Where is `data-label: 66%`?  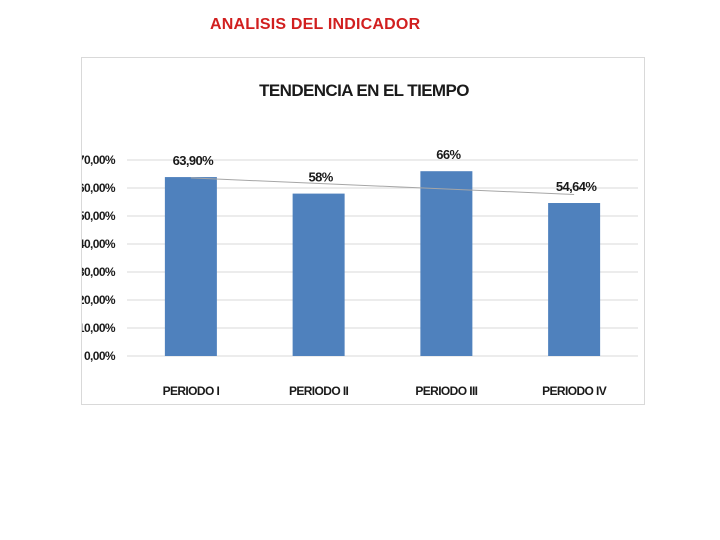
data-label: 66% is located at coordinates (448, 154).